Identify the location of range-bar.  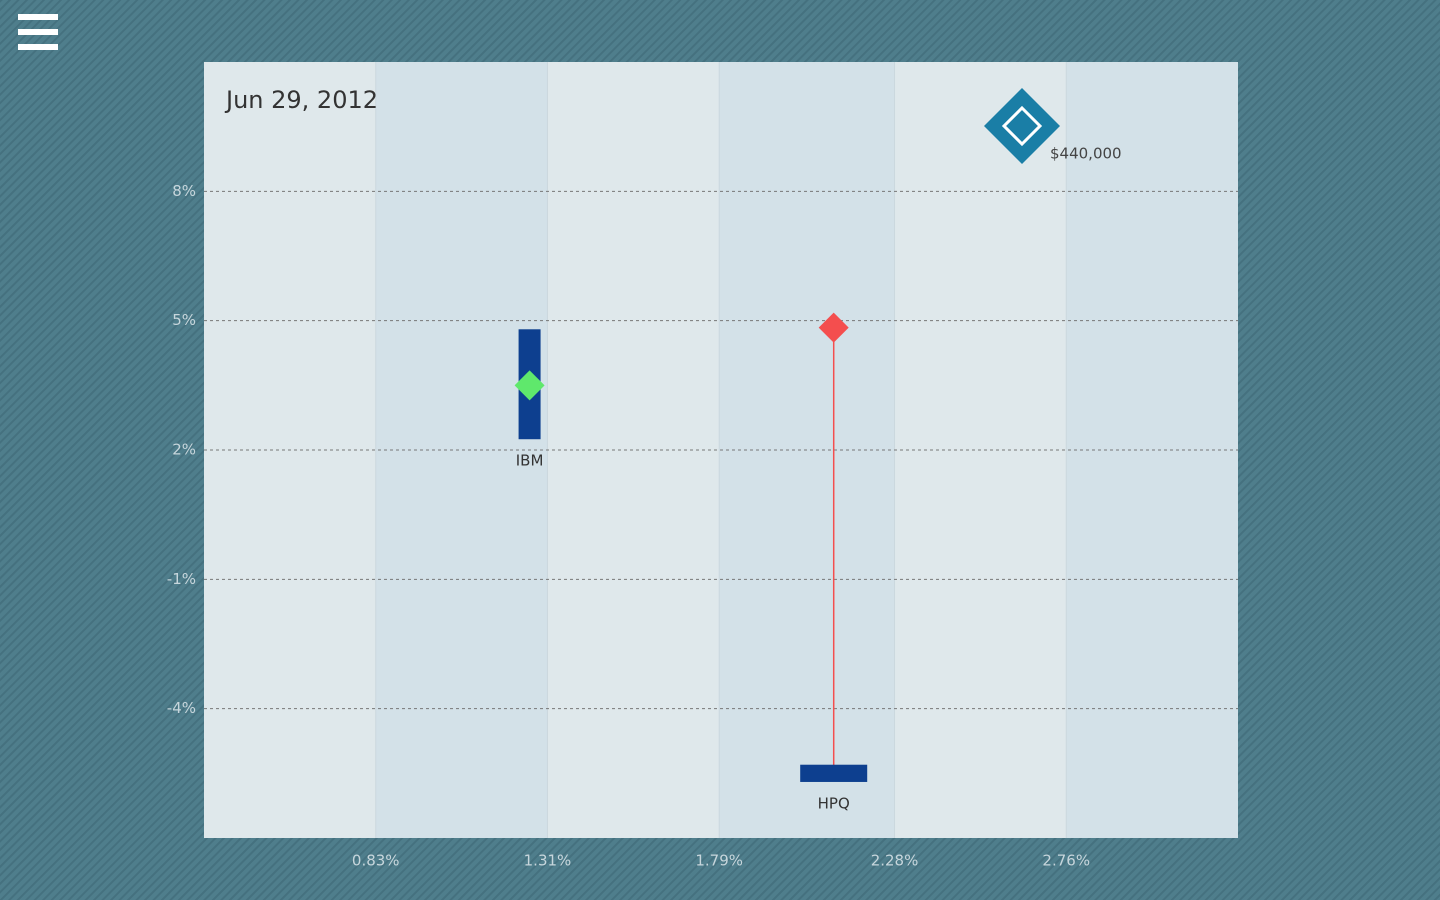
(834, 773).